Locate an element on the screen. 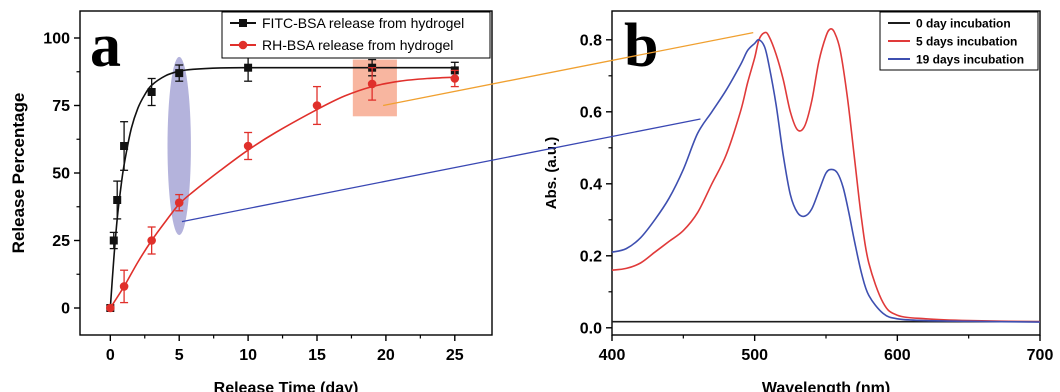 The width and height of the screenshot is (1060, 392). legend-entry: 5 days incubation is located at coordinates (952, 41).